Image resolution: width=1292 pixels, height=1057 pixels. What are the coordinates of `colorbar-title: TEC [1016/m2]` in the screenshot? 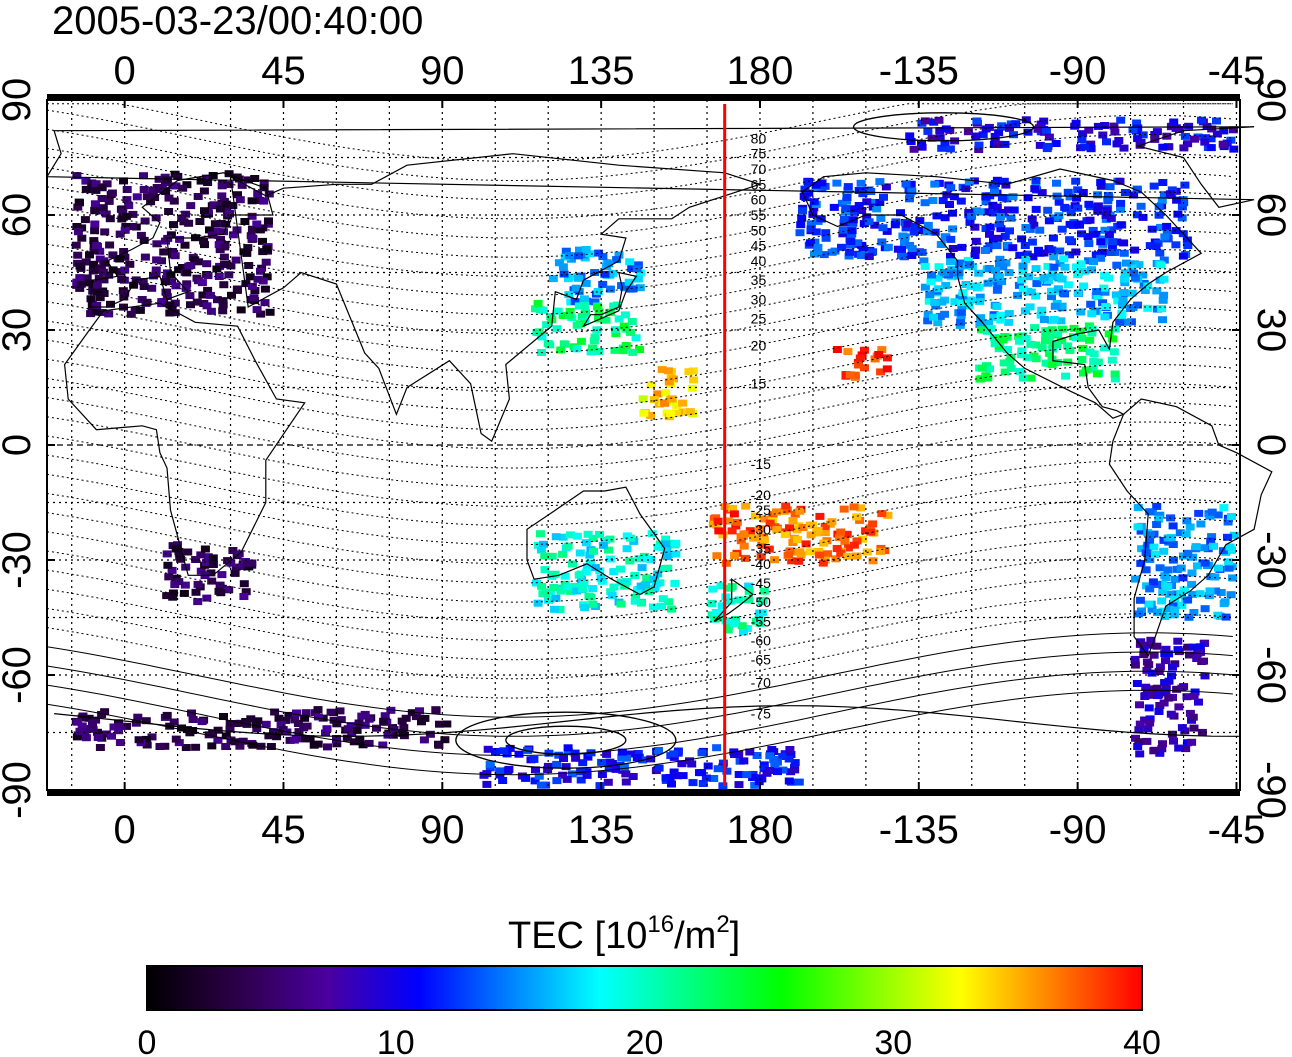 It's located at (624, 934).